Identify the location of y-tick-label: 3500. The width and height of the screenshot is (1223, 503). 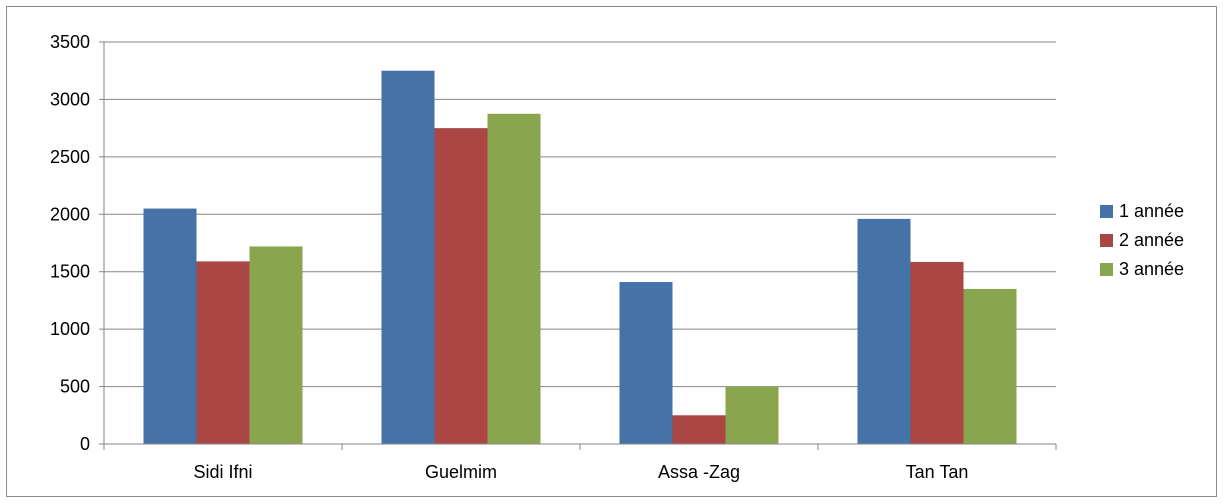
(70, 42).